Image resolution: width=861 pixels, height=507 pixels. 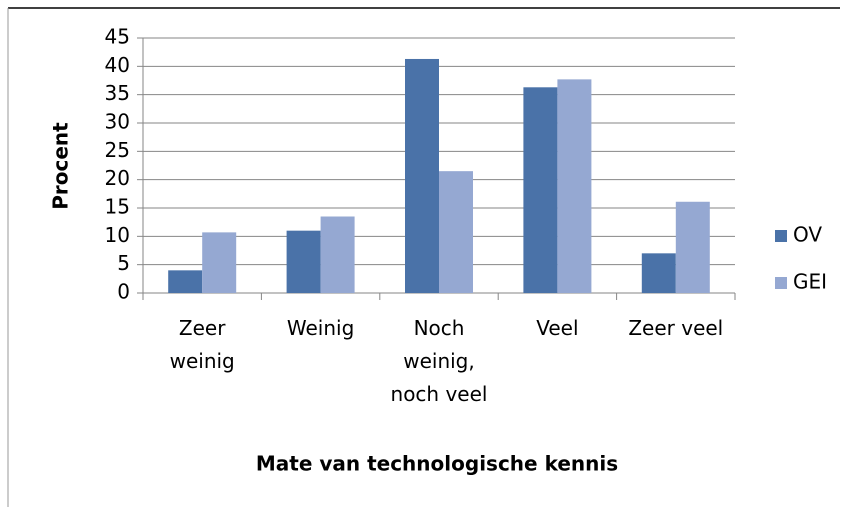 What do you see at coordinates (202, 344) in the screenshot?
I see `x-tick-label: Zeer weinig` at bounding box center [202, 344].